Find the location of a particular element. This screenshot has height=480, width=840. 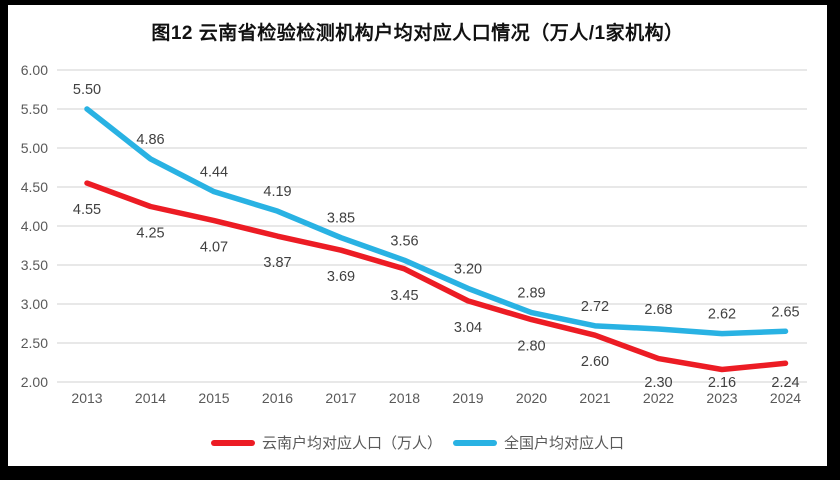

data-label-series-0: 3.45 is located at coordinates (404, 296).